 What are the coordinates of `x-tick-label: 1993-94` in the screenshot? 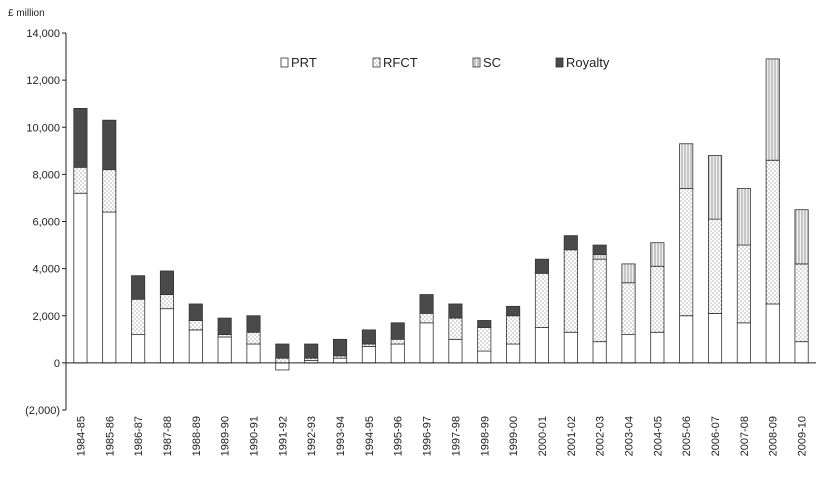 It's located at (341, 436).